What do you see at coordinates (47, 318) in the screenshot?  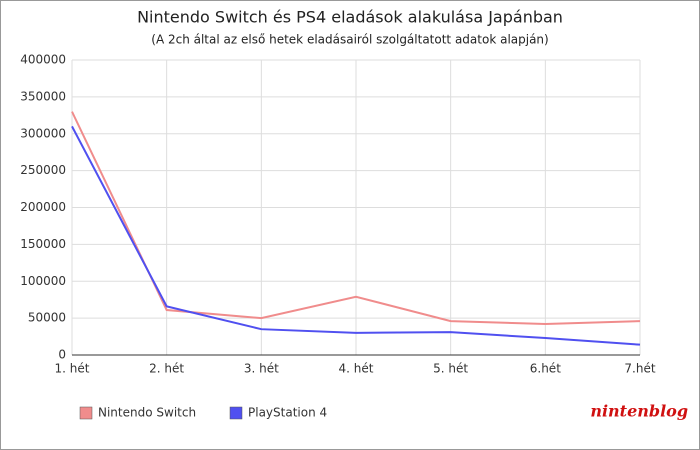 I see `y-tick-label: 50000` at bounding box center [47, 318].